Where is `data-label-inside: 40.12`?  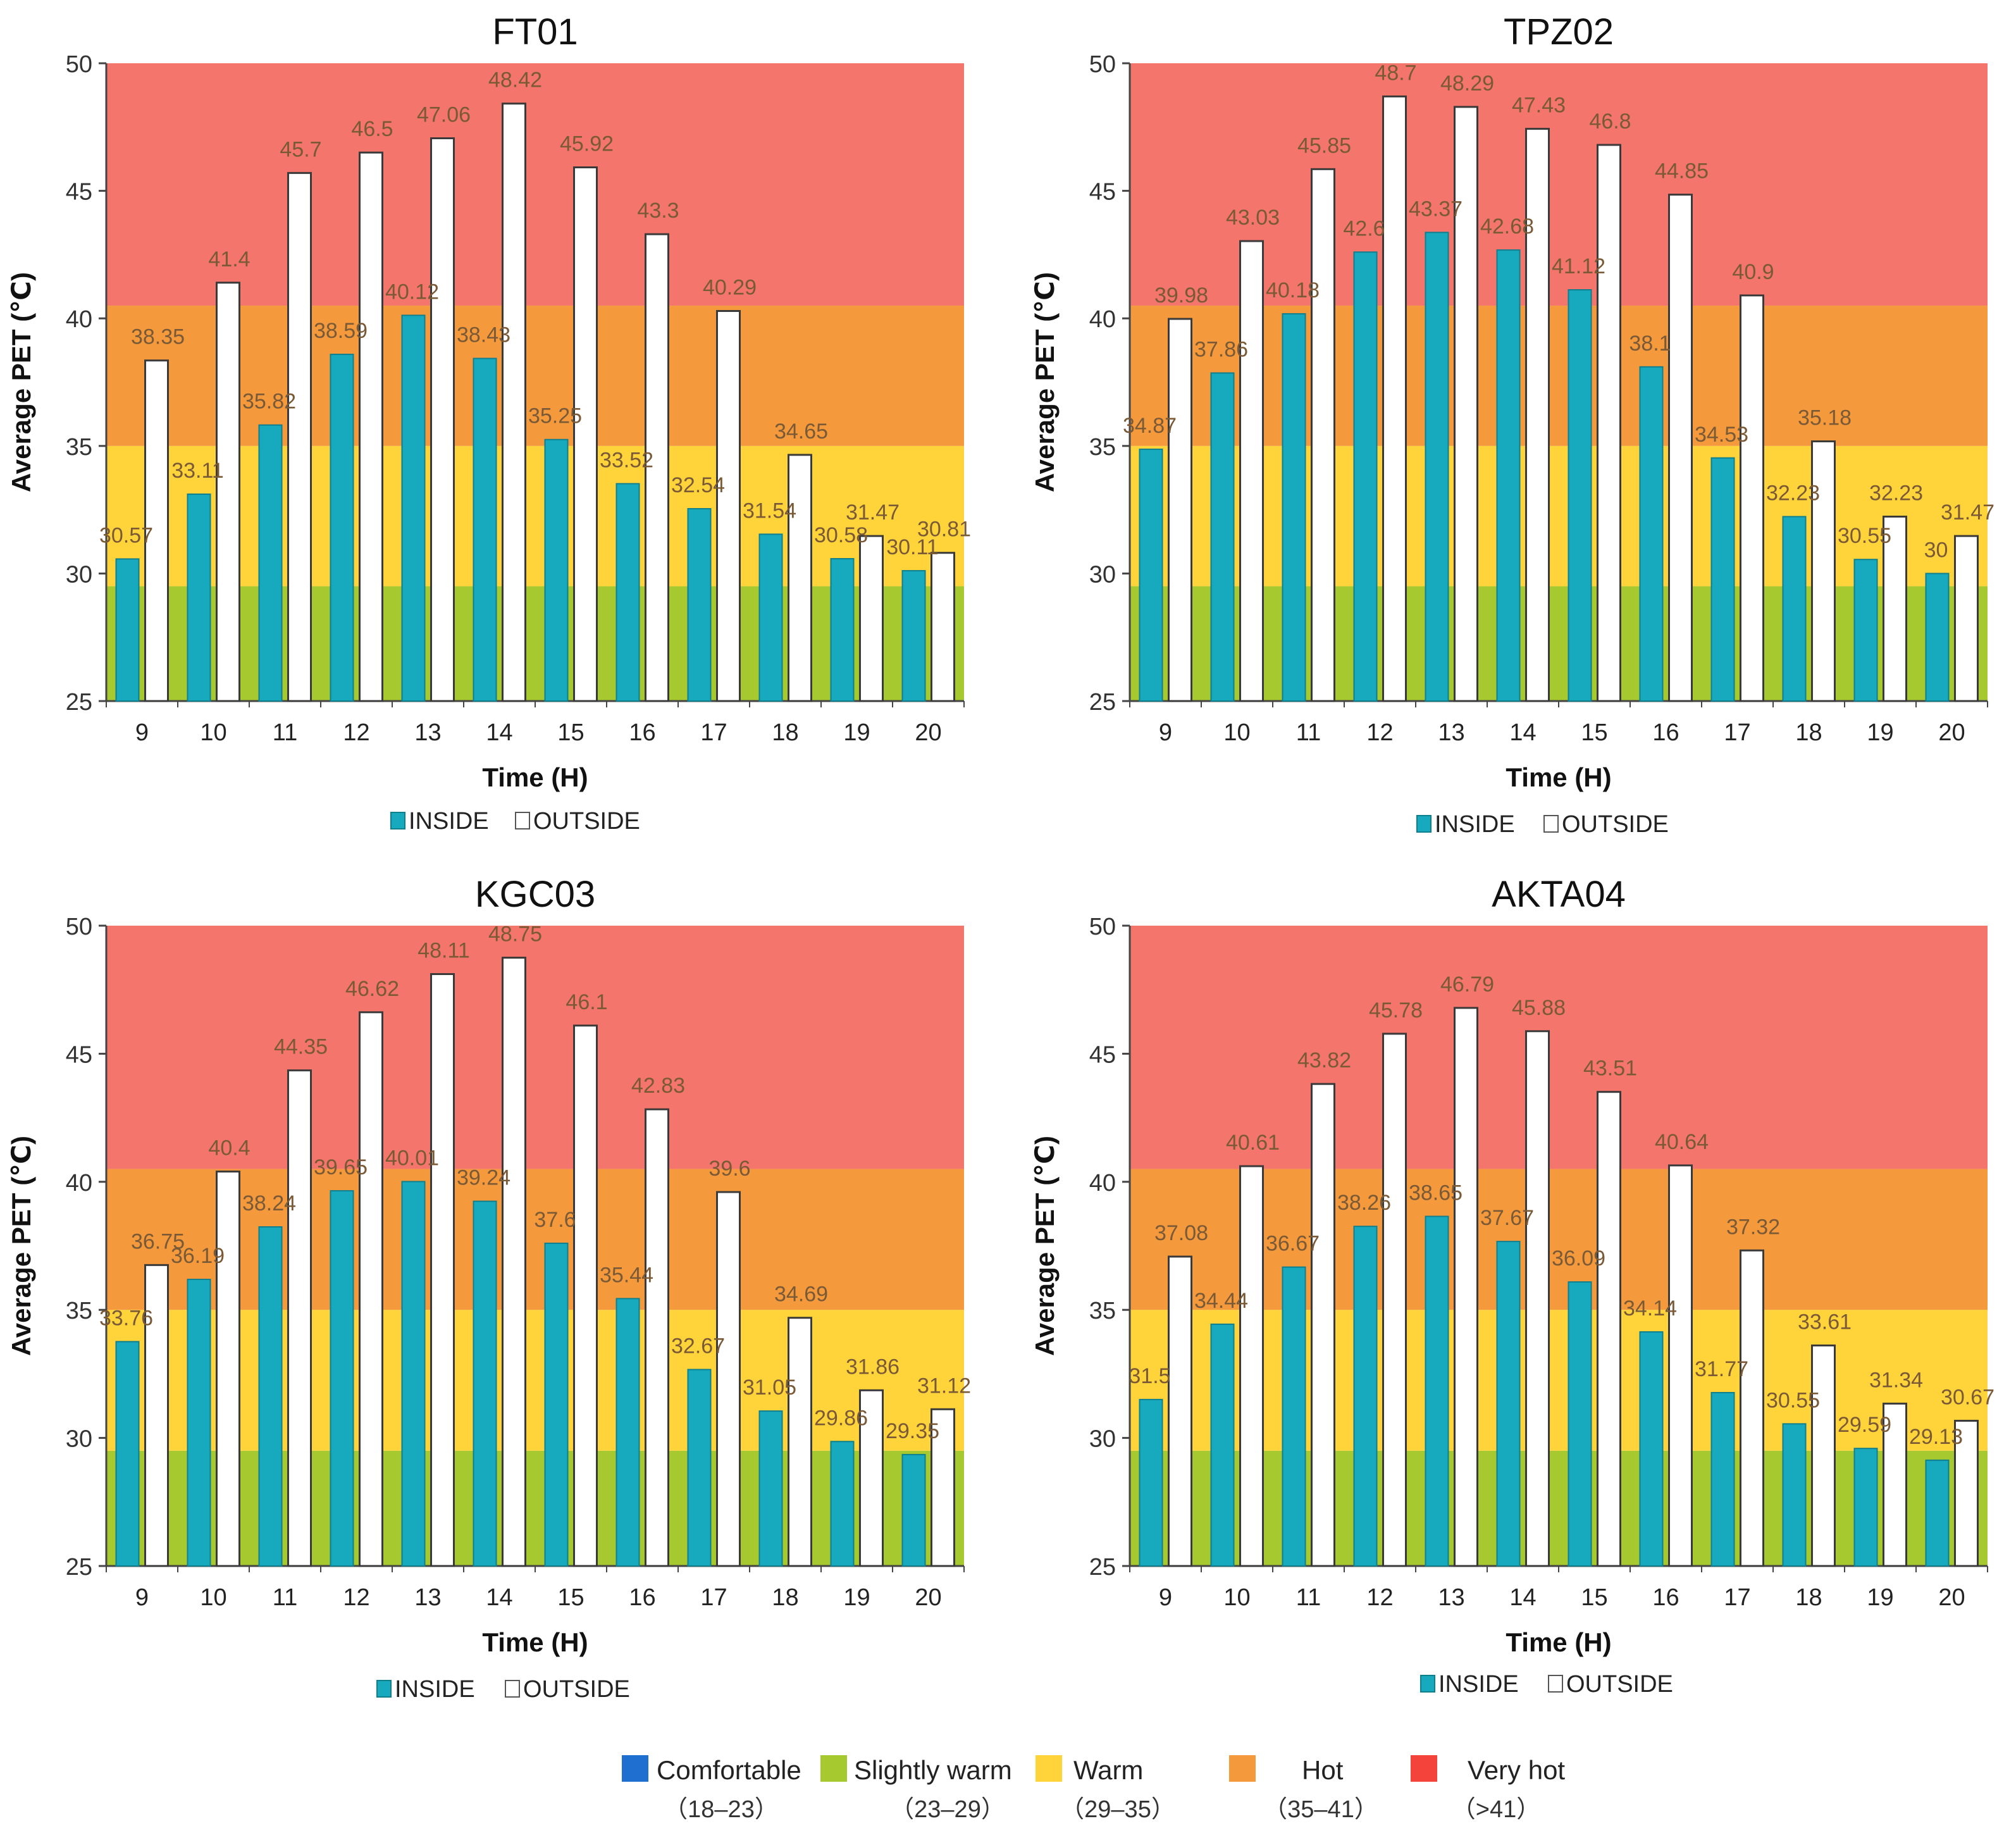 data-label-inside: 40.12 is located at coordinates (412, 292).